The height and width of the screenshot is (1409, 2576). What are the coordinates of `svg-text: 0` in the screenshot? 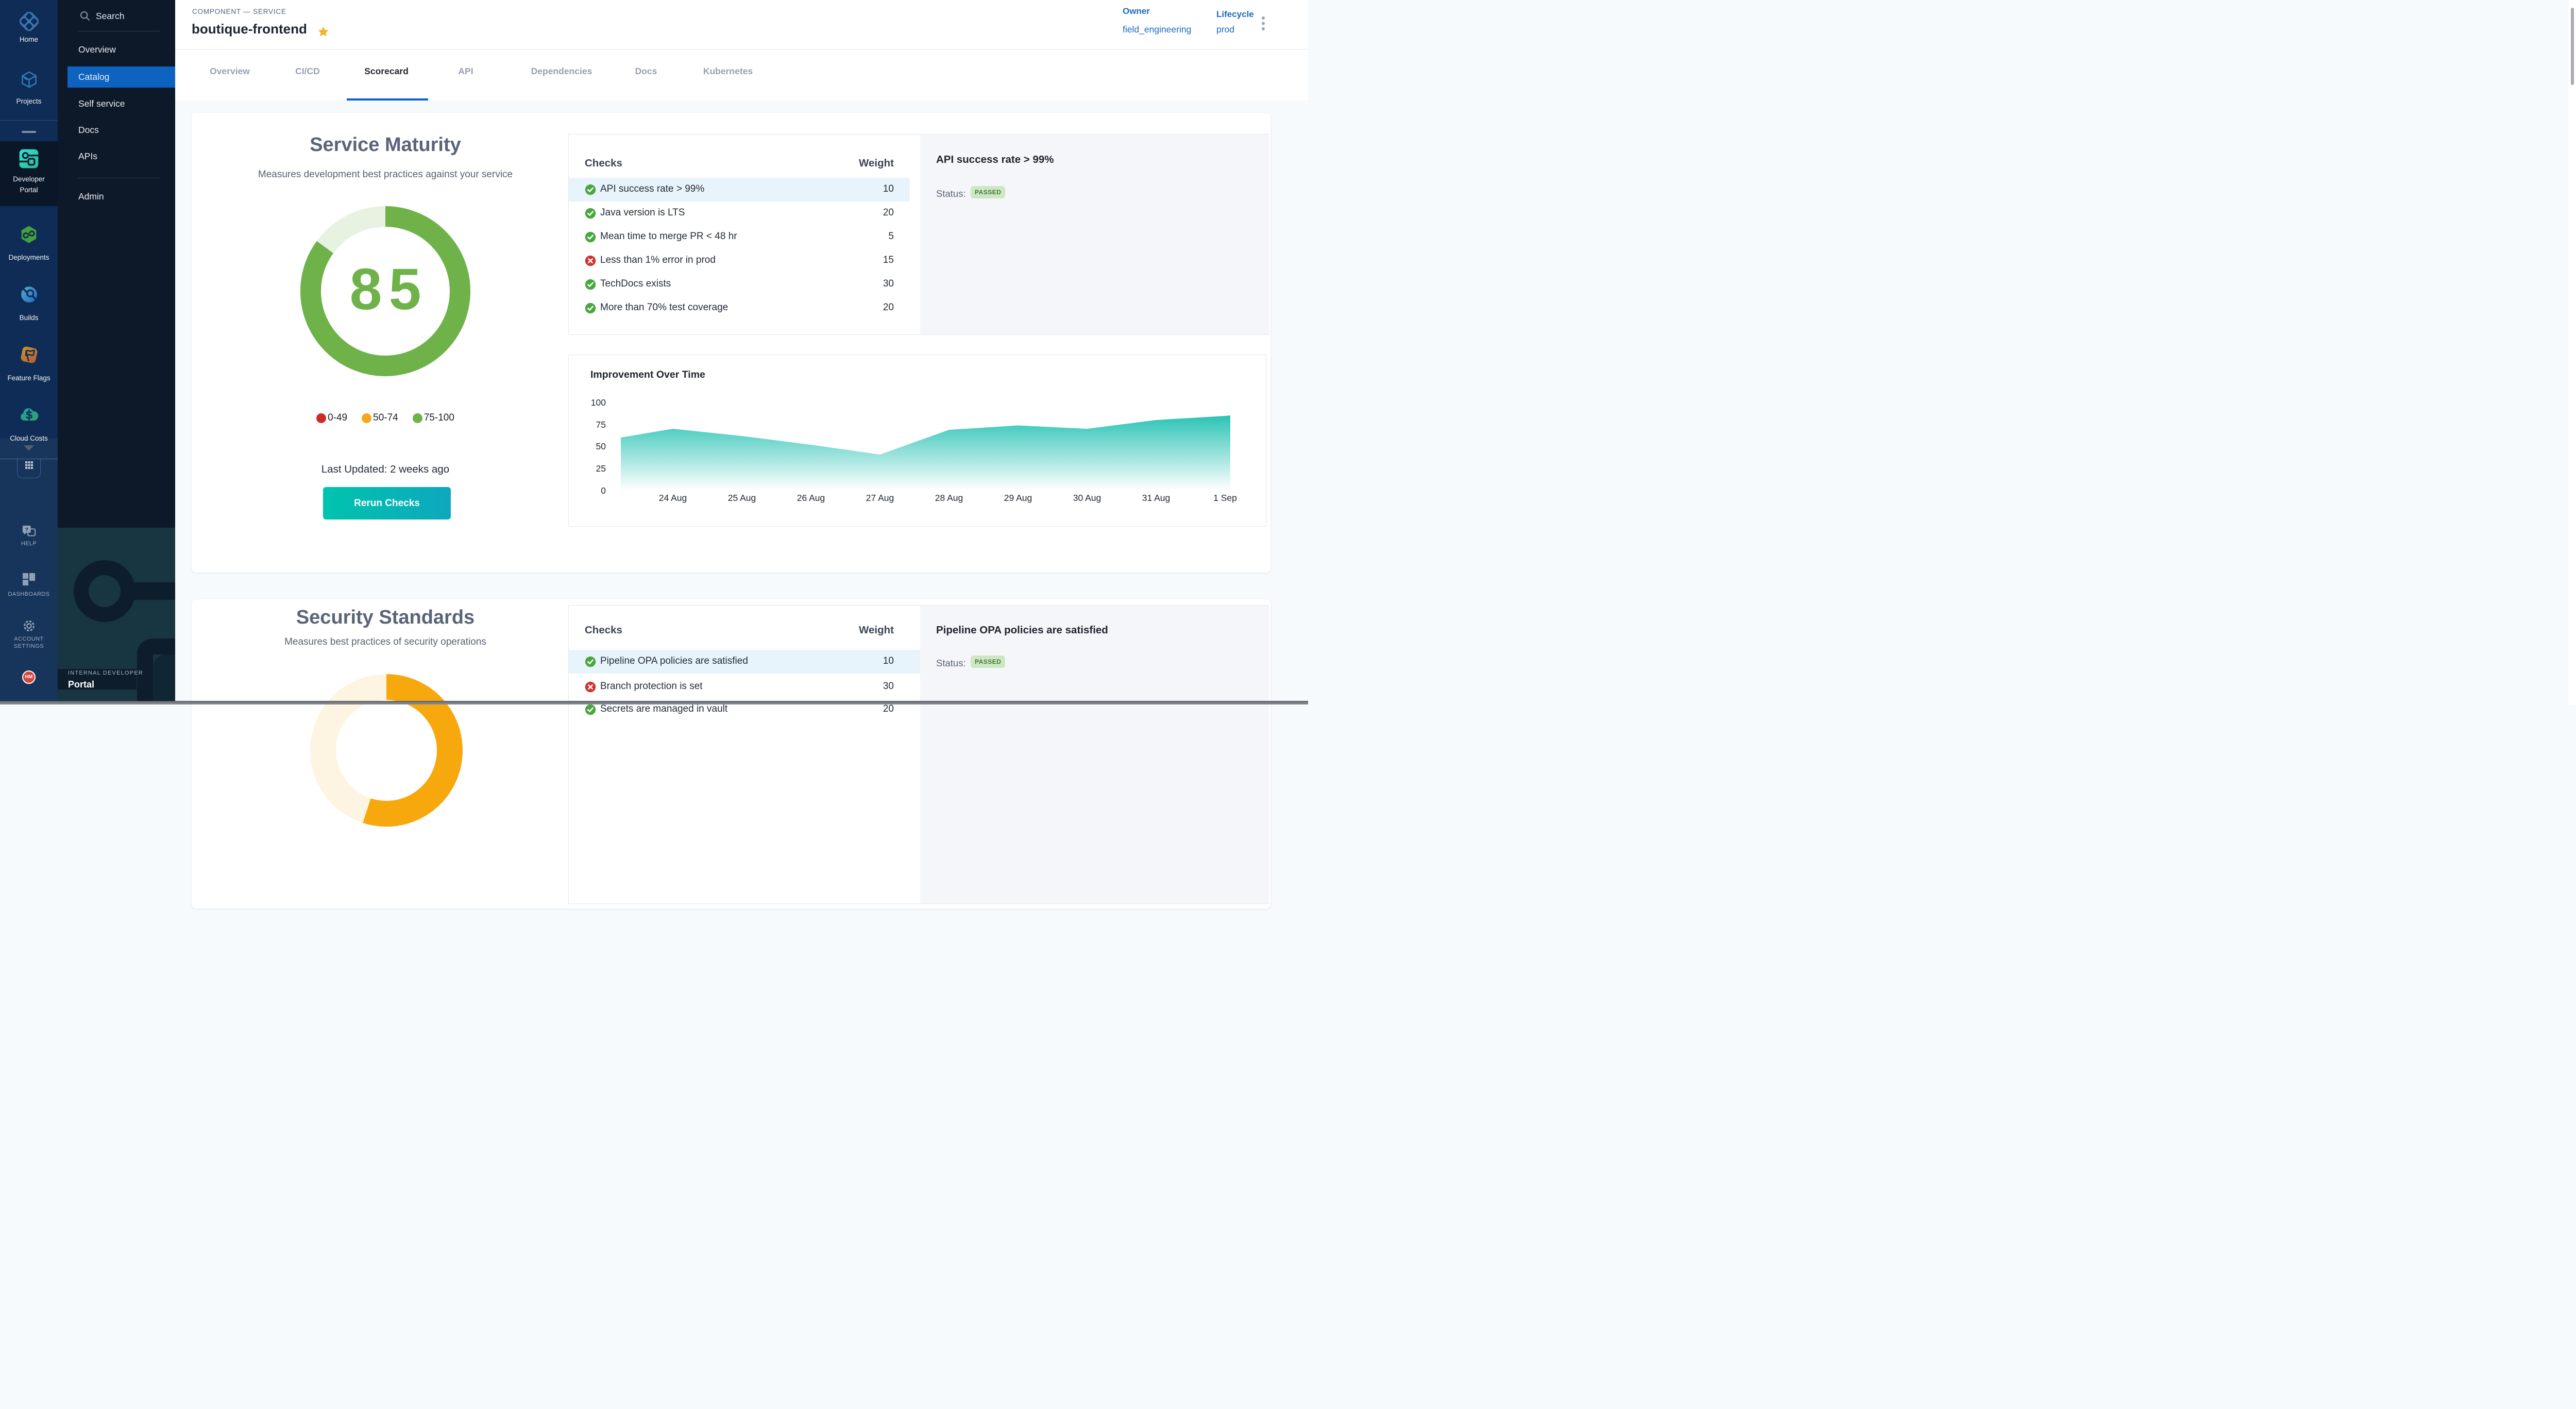 It's located at (603, 490).